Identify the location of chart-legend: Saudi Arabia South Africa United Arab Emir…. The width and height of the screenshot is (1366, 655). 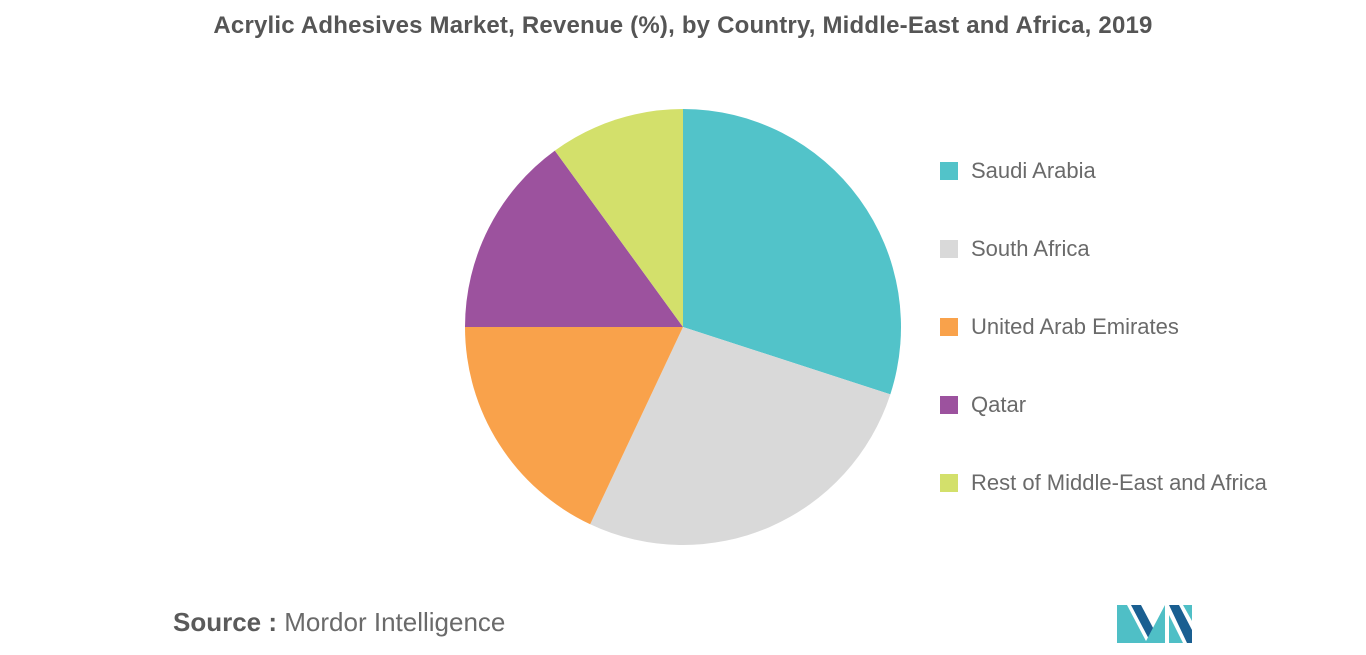
(1103, 353).